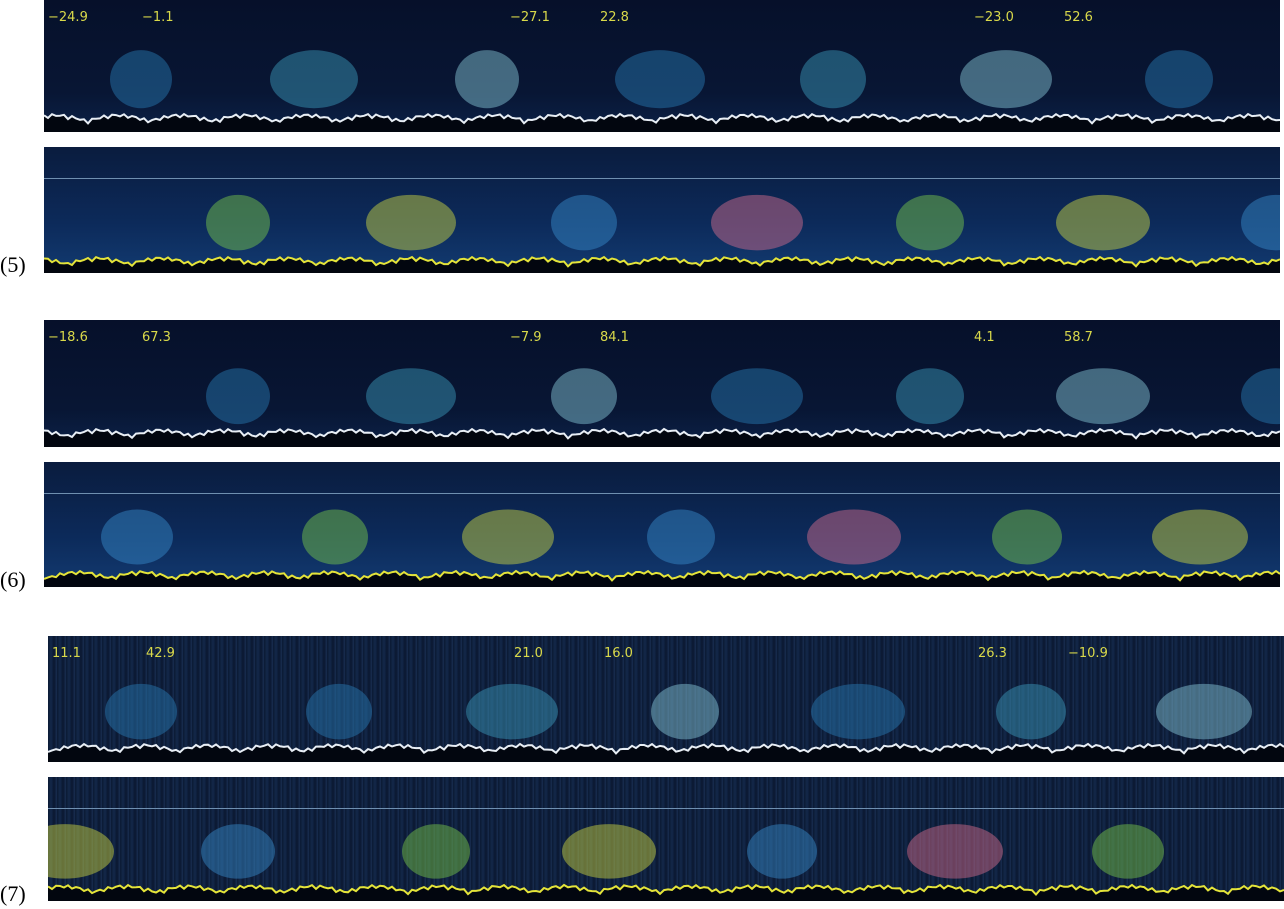 The height and width of the screenshot is (909, 1284). Describe the element at coordinates (13, 579) in the screenshot. I see `panel-label: (6)` at that location.